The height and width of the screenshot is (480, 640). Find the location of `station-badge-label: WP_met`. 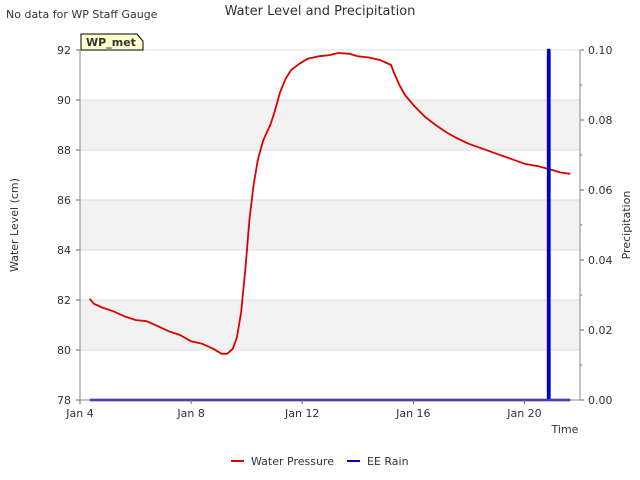

station-badge-label: WP_met is located at coordinates (111, 42).